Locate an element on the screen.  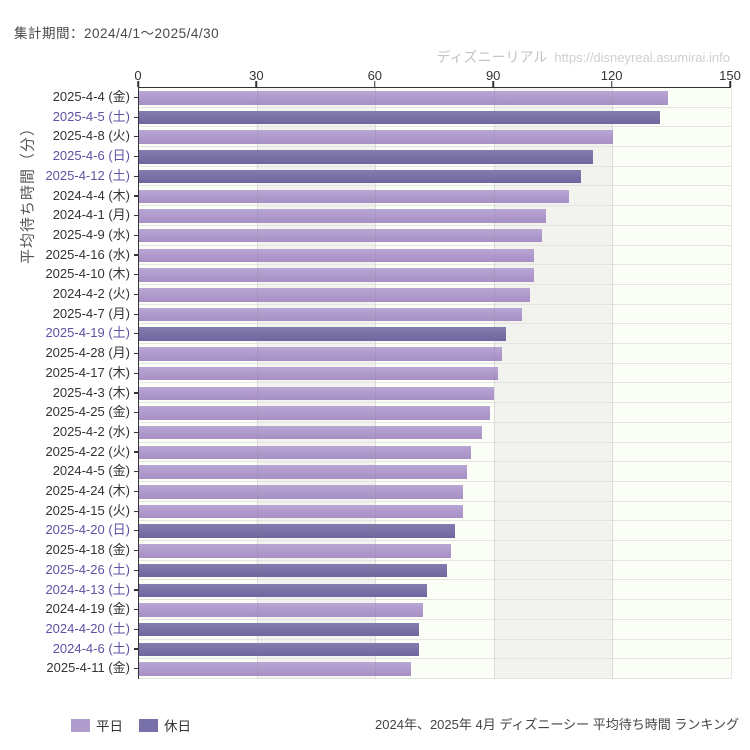
date-label: 2025-4-28 (月) is located at coordinates (87, 353).